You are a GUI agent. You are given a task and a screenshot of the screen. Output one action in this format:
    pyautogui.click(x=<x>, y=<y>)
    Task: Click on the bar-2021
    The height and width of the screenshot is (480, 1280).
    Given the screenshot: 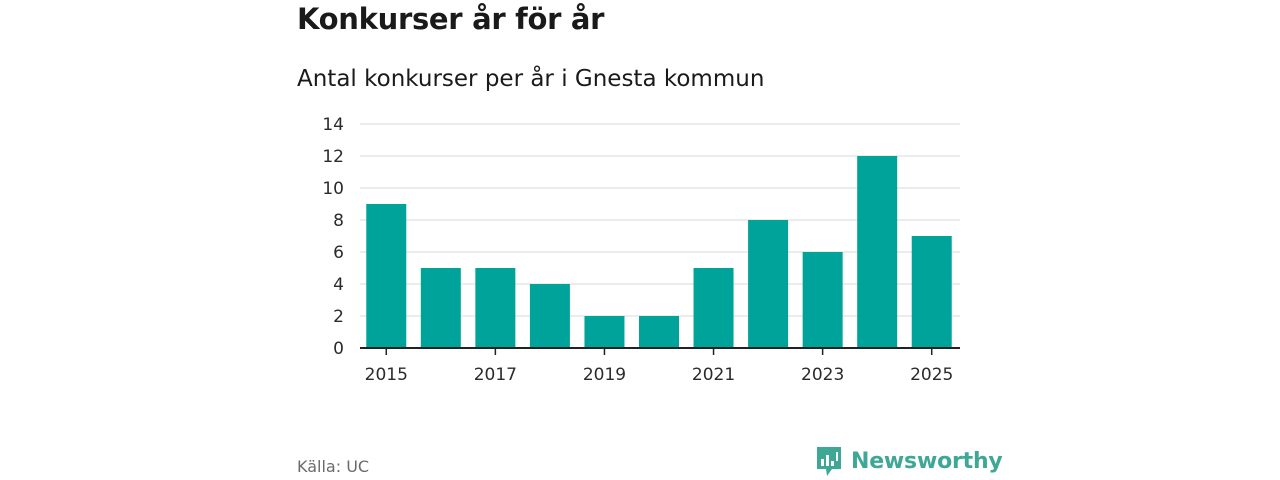 What is the action you would take?
    pyautogui.click(x=713, y=308)
    